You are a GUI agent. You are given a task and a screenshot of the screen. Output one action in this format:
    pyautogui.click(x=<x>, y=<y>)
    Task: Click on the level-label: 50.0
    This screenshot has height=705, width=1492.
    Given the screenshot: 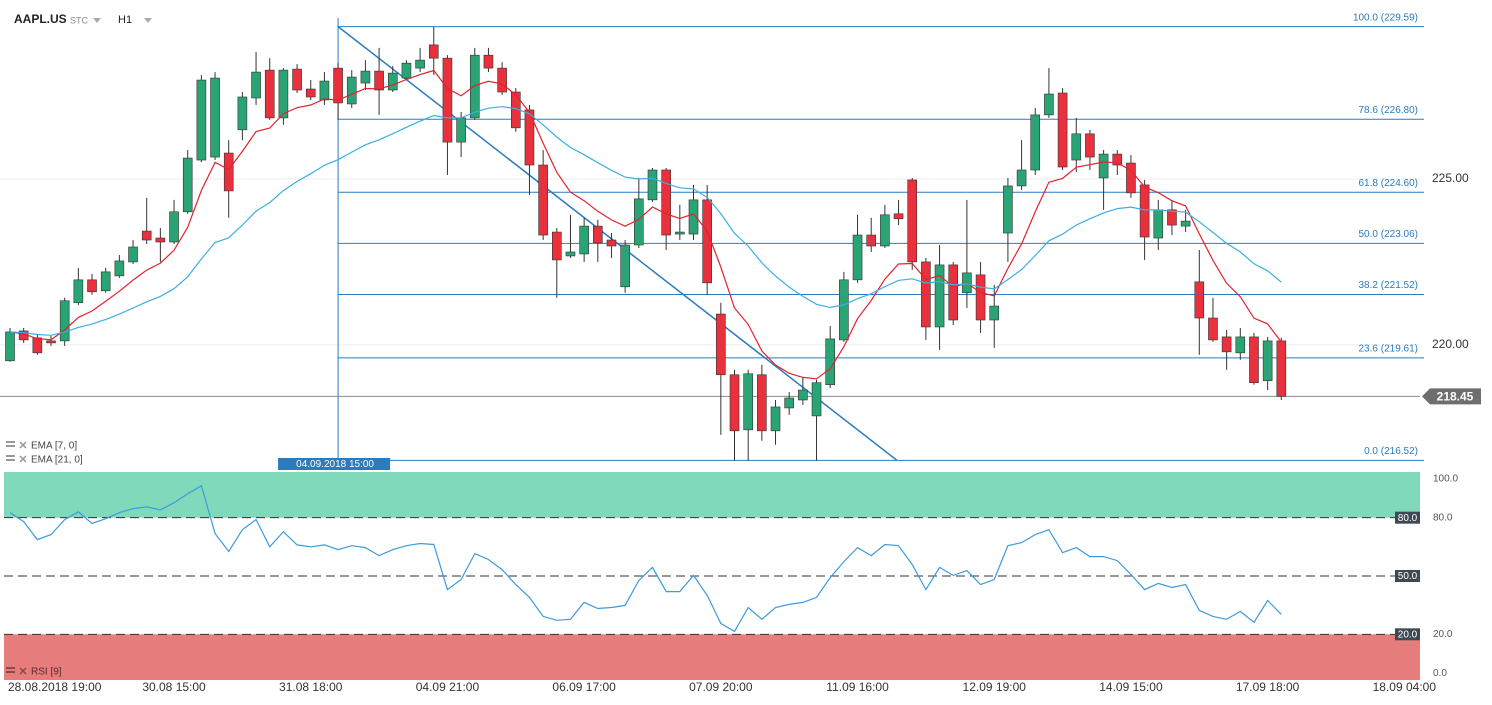 What is the action you would take?
    pyautogui.click(x=1408, y=576)
    